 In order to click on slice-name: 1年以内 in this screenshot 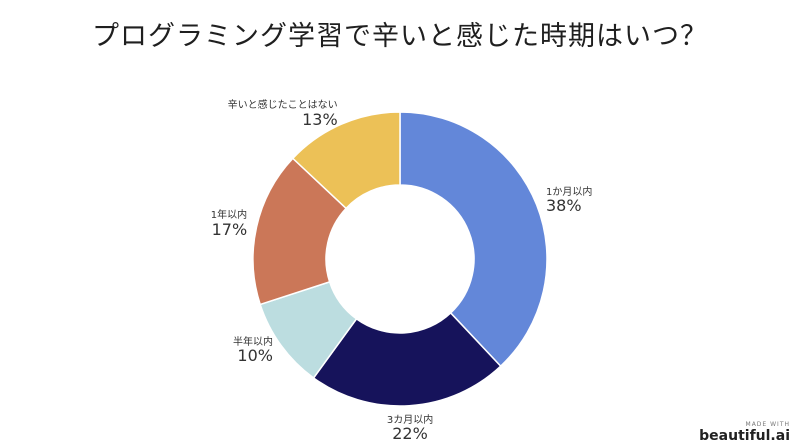, I will do `click(229, 216)`.